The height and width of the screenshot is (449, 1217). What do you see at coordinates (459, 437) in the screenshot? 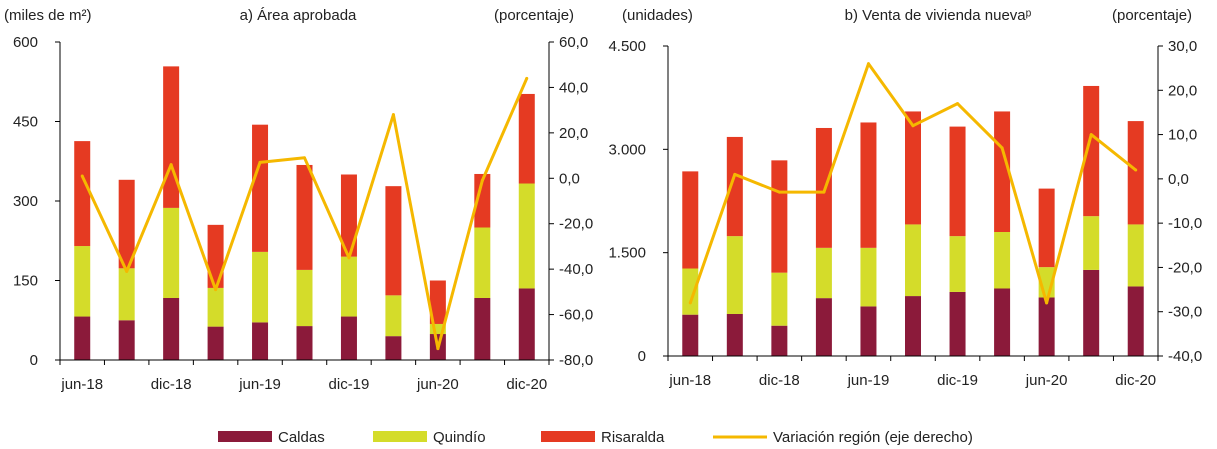
I see `legend-label-quindio: Quindío` at bounding box center [459, 437].